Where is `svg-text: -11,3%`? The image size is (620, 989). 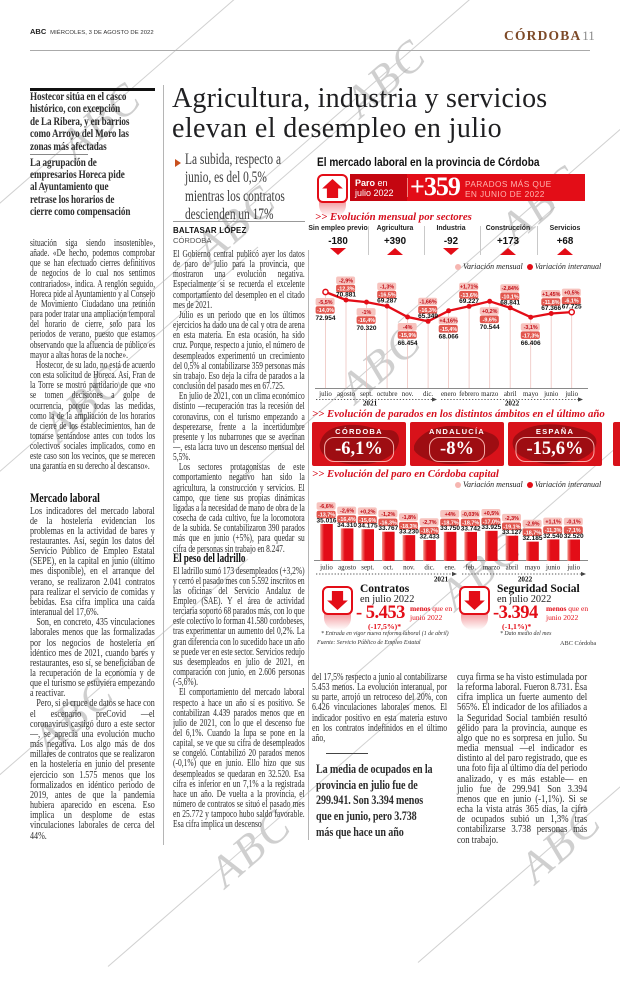
svg-text: -11,3% is located at coordinates (553, 531).